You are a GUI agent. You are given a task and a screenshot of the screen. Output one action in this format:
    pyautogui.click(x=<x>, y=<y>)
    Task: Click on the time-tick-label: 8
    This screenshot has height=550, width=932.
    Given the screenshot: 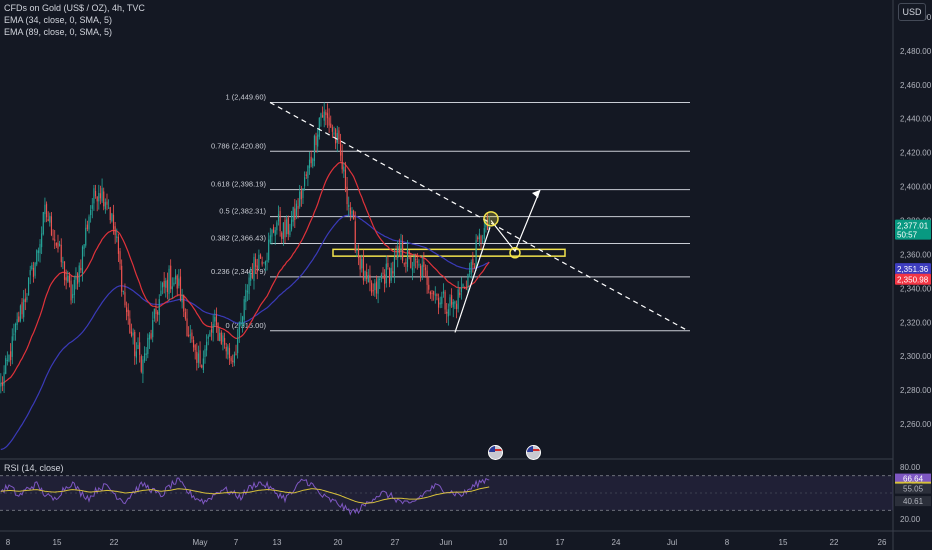 What is the action you would take?
    pyautogui.click(x=727, y=542)
    